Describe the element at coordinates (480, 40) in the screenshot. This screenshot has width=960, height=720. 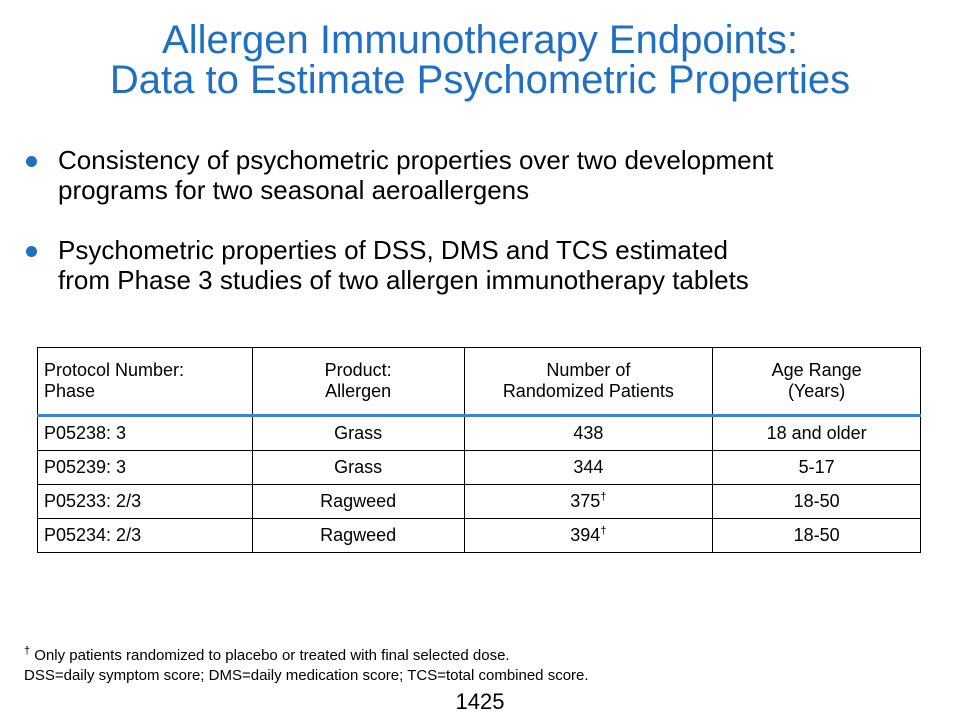
I see `title-line-1: Allergen Immunotherapy Endpoints:` at that location.